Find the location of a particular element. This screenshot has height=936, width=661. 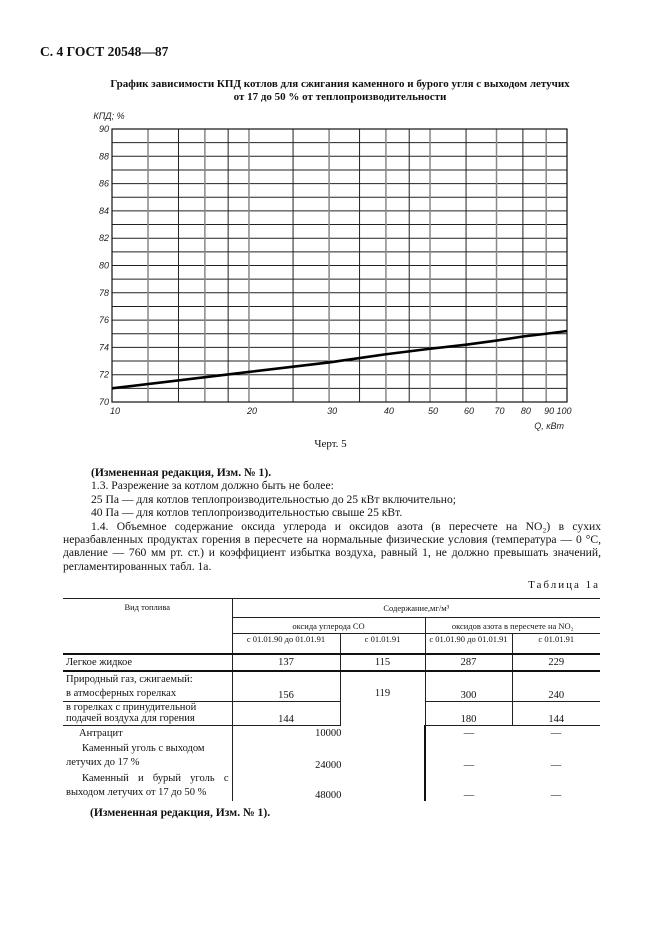

y-tick-label: 74 is located at coordinates (104, 347).